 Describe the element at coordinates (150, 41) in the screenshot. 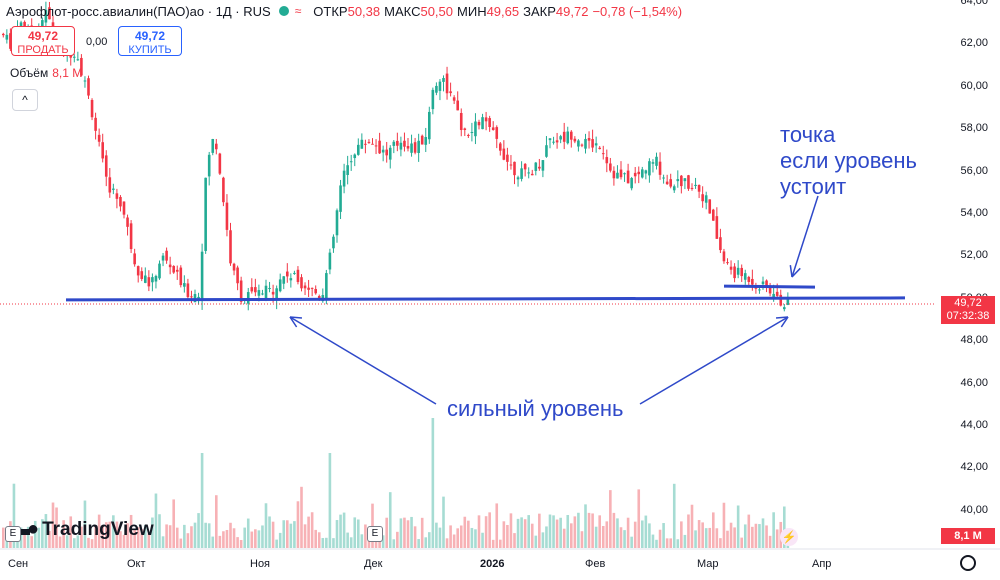

I see `buy-button: 49,72 КУПИТЬ` at that location.